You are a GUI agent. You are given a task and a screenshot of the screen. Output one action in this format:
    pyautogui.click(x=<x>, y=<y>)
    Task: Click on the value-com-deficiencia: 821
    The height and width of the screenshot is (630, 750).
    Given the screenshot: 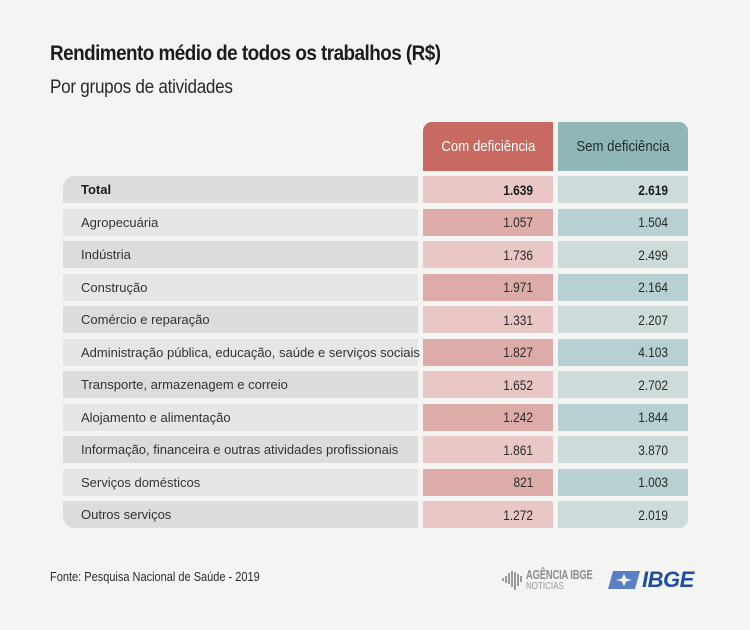 What is the action you would take?
    pyautogui.click(x=488, y=482)
    